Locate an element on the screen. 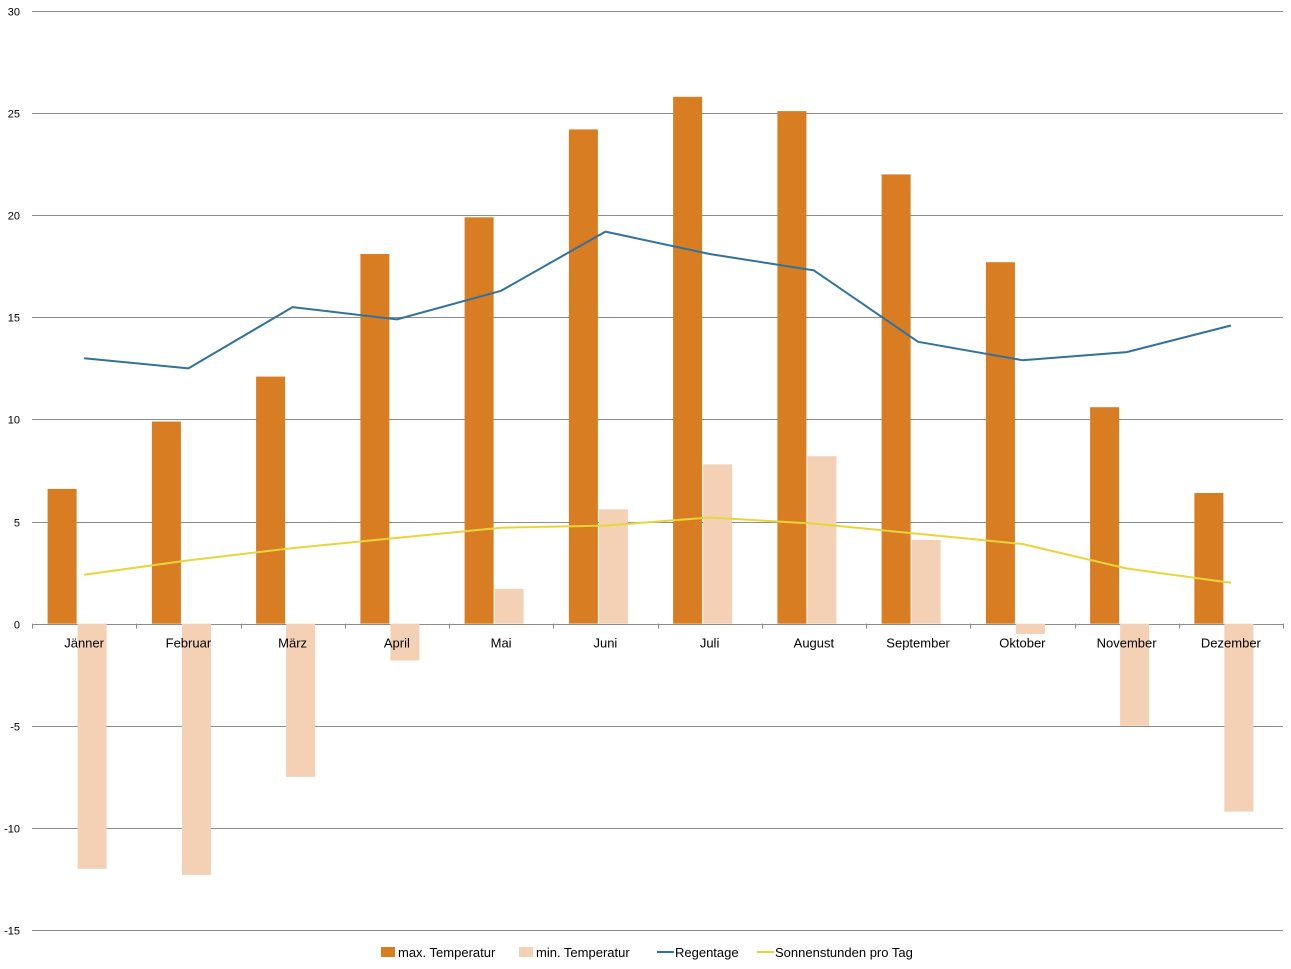  x-category-label: Mai is located at coordinates (501, 643).